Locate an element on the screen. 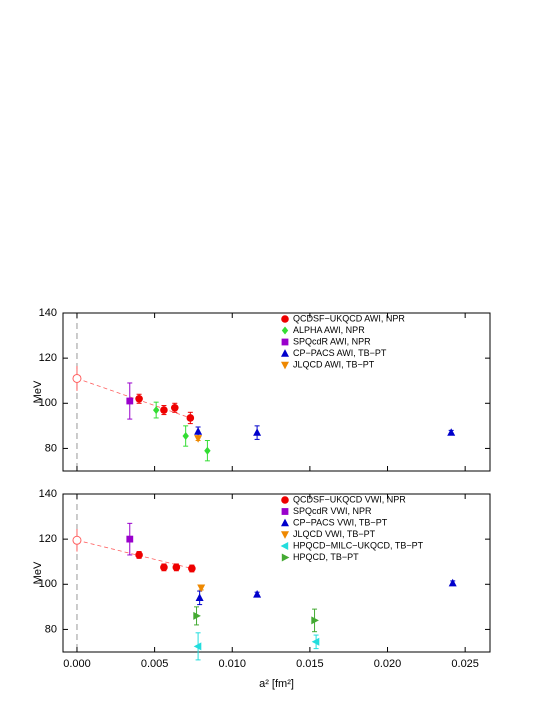 The height and width of the screenshot is (705, 545). legend-label: QCDSF−UKQCD AWI, NPR is located at coordinates (349, 318).